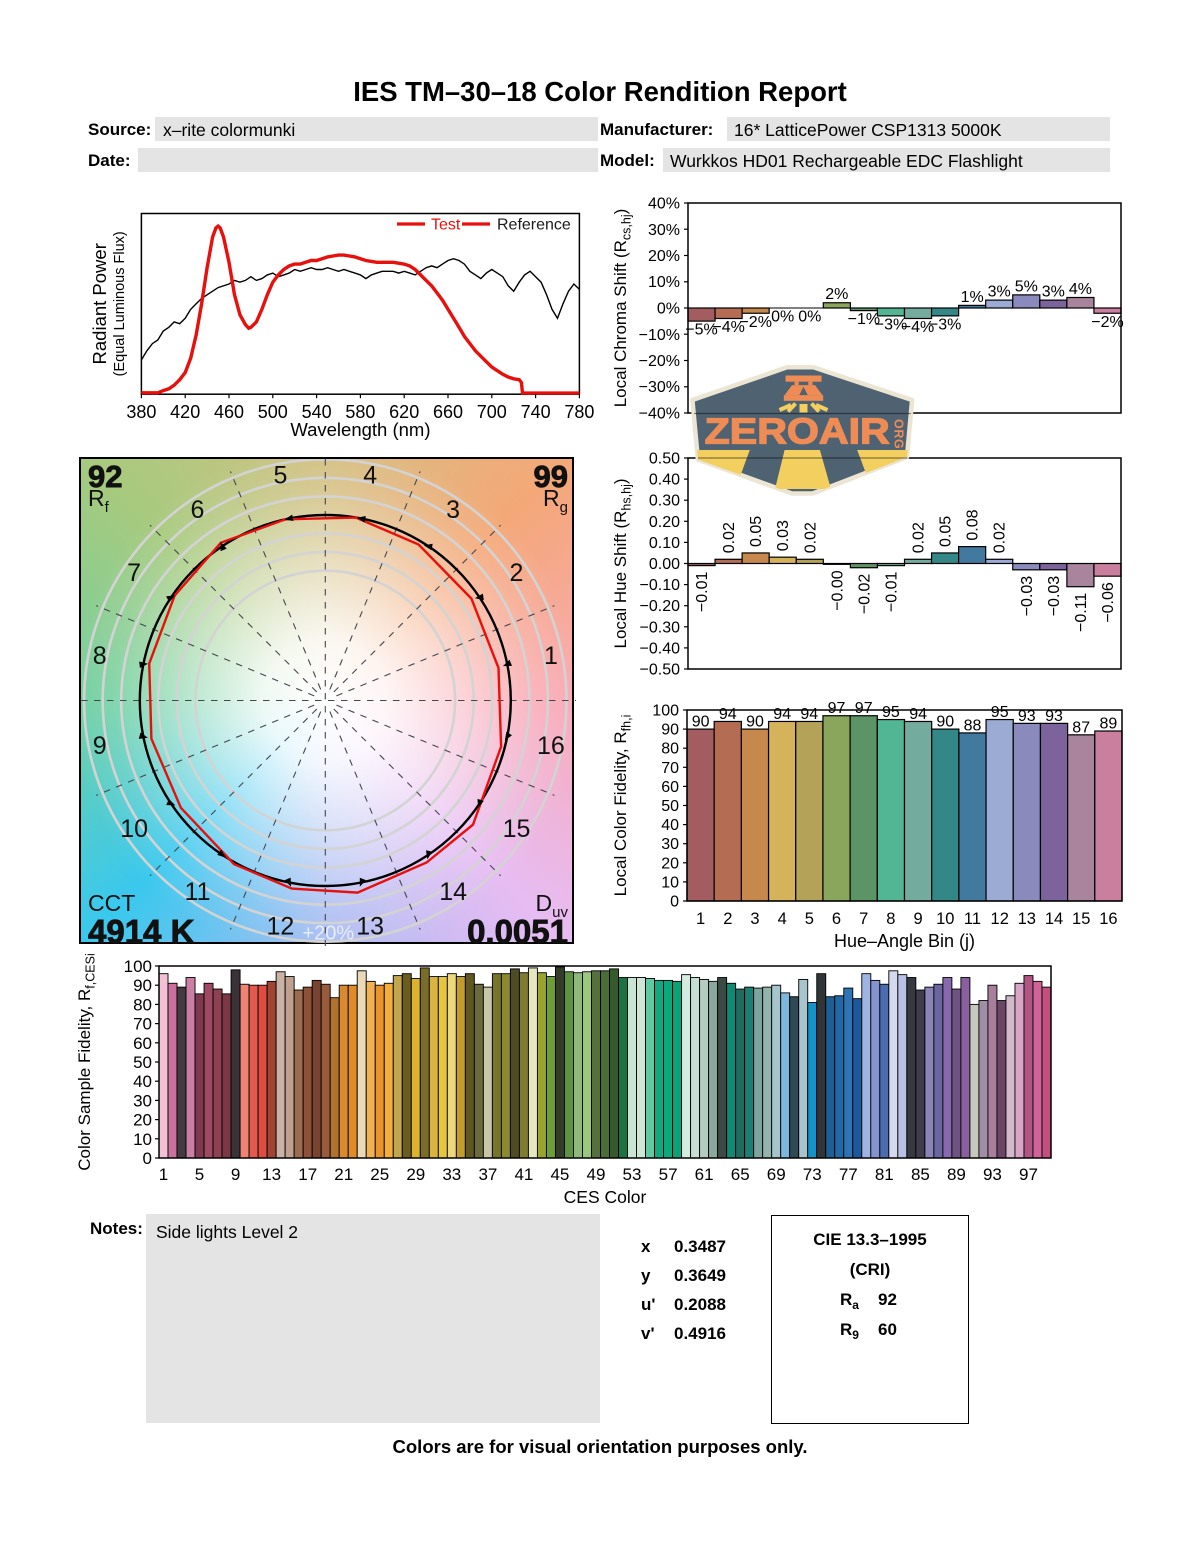 The width and height of the screenshot is (1200, 1550). Describe the element at coordinates (605, 1197) in the screenshot. I see `svg-text: CES Color` at that location.